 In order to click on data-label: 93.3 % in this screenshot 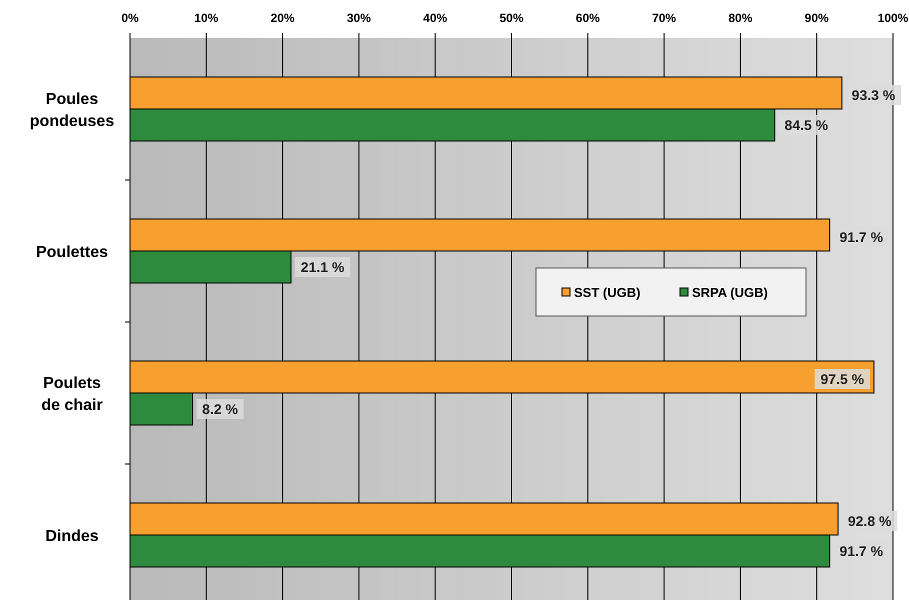, I will do `click(874, 95)`.